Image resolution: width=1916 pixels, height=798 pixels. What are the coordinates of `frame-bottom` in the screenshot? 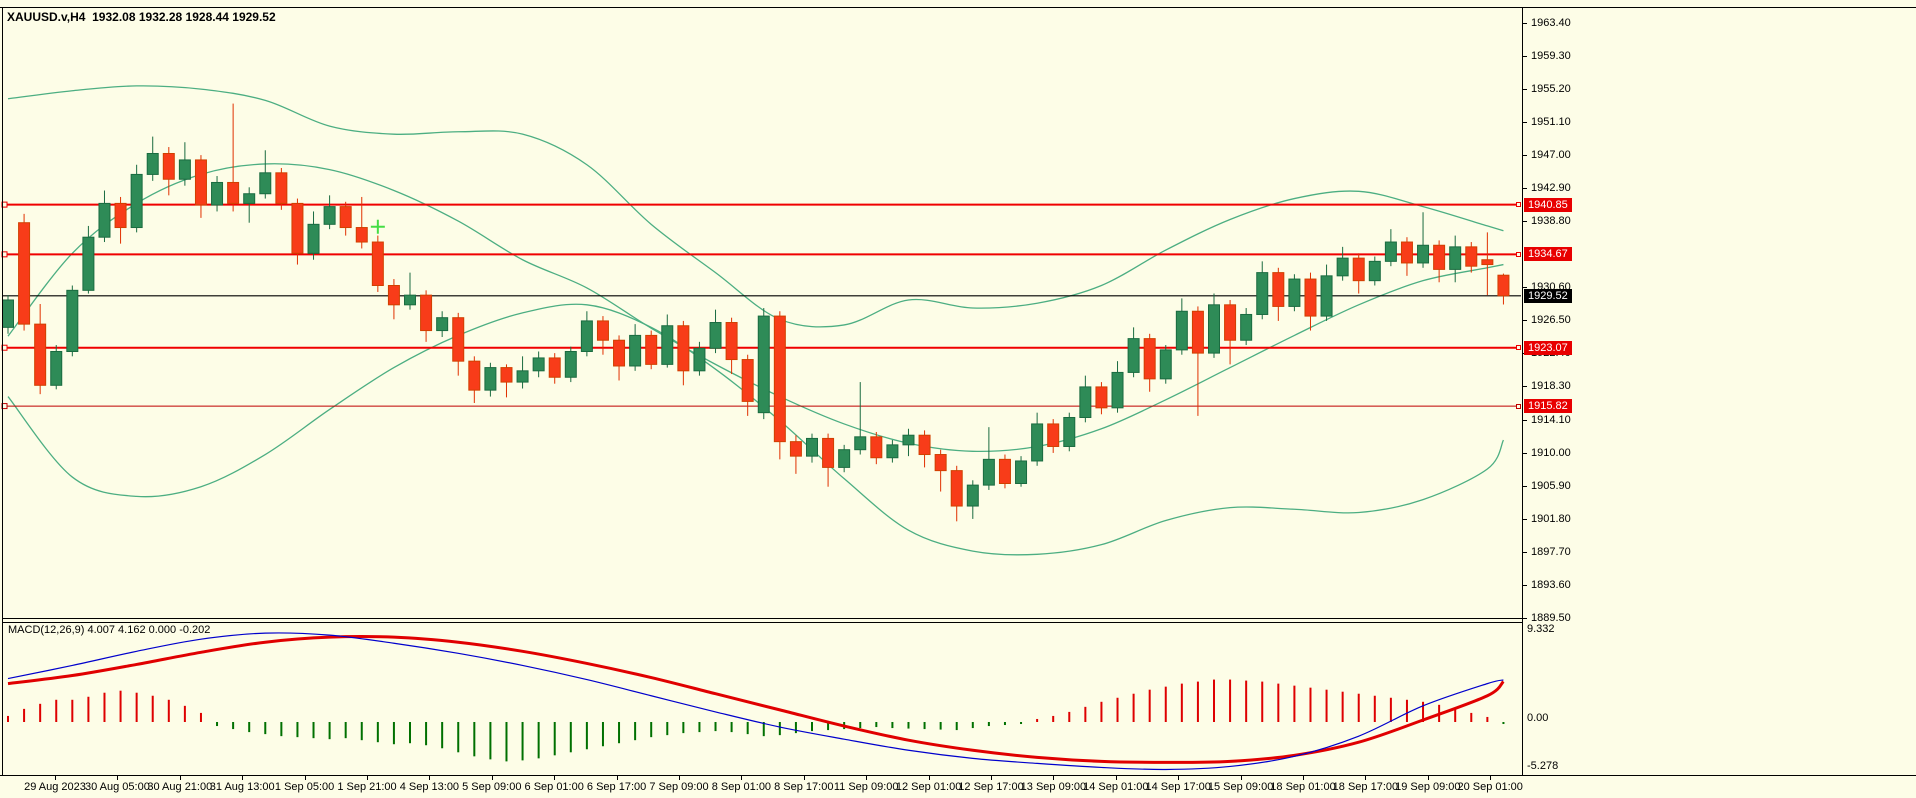 It's located at (958, 775).